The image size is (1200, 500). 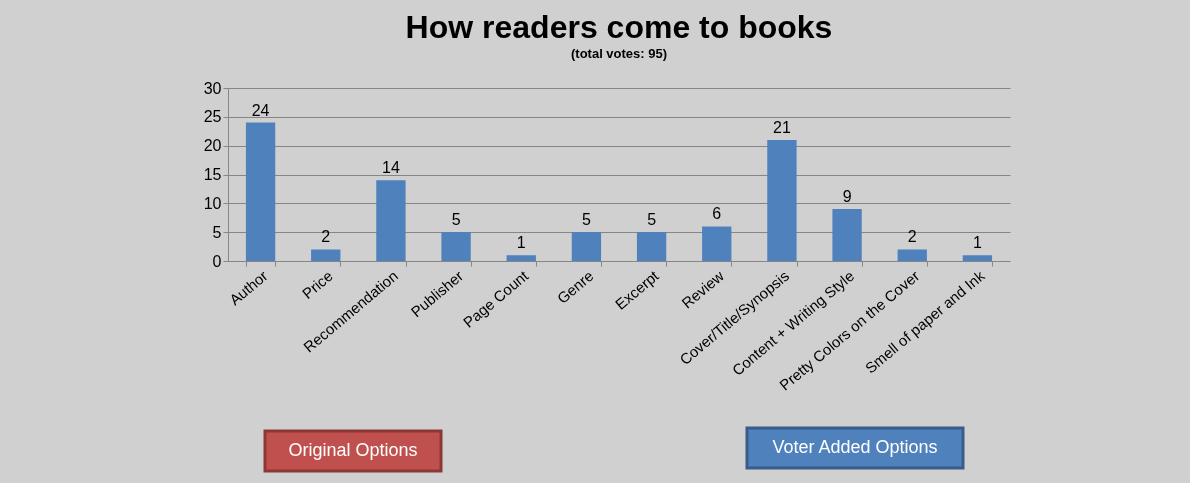 What do you see at coordinates (212, 146) in the screenshot?
I see `y-tick-label: 20` at bounding box center [212, 146].